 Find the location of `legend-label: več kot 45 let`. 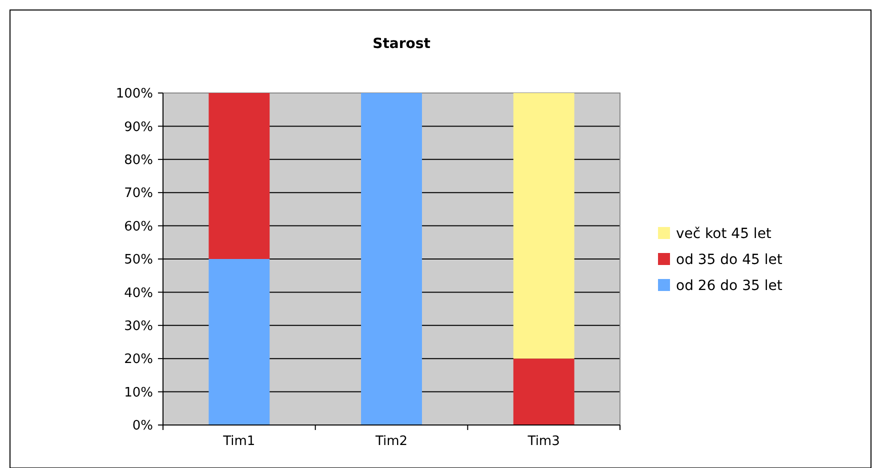

legend-label: več kot 45 let is located at coordinates (724, 234).